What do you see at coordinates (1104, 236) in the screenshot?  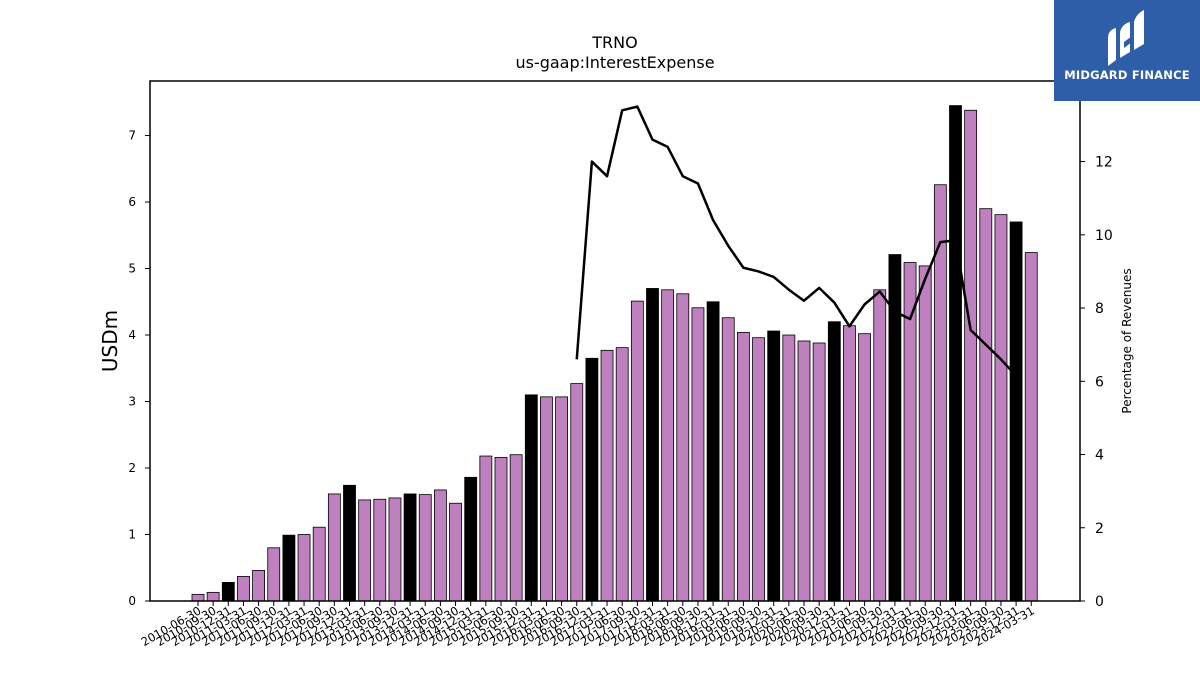 I see `y2-tick-label: 10` at bounding box center [1104, 236].